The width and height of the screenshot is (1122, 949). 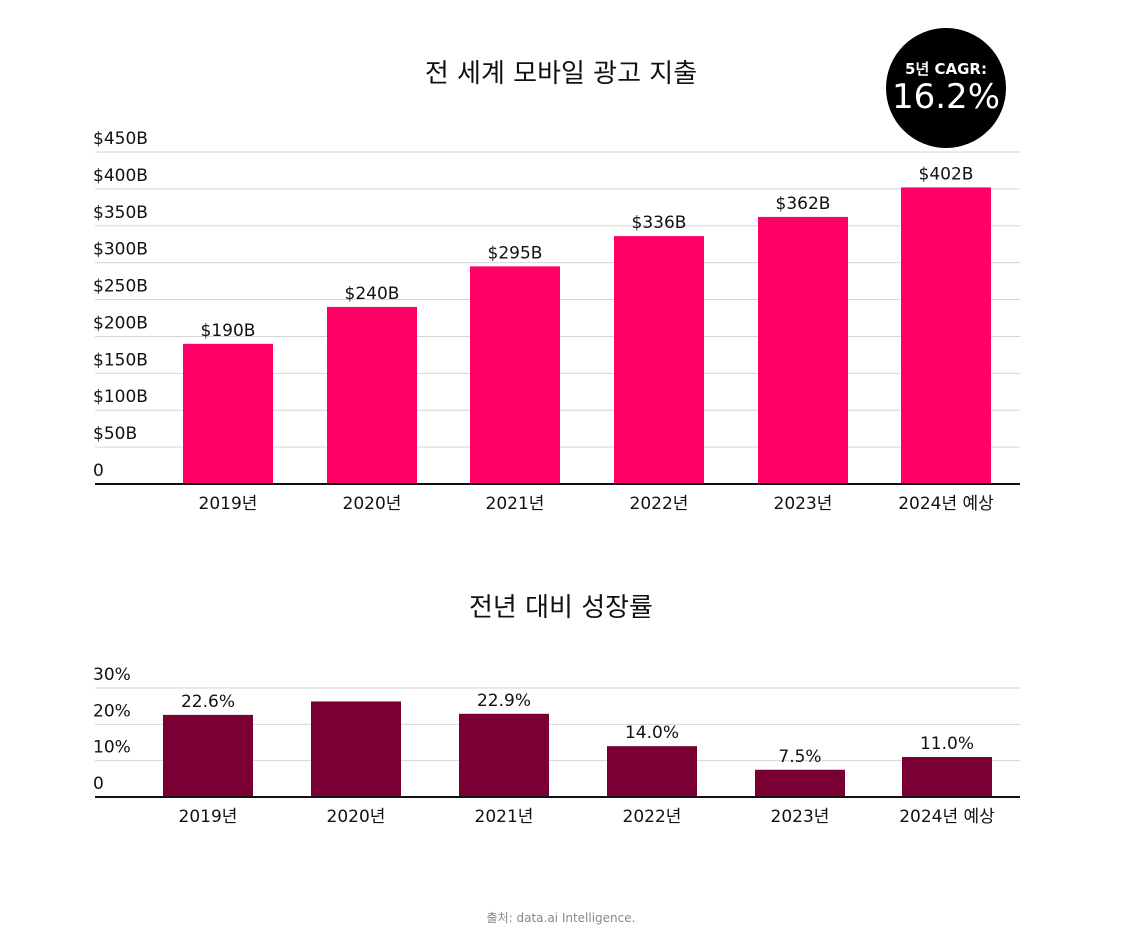 What do you see at coordinates (652, 817) in the screenshot?
I see `growth-xtick-label: 2022년` at bounding box center [652, 817].